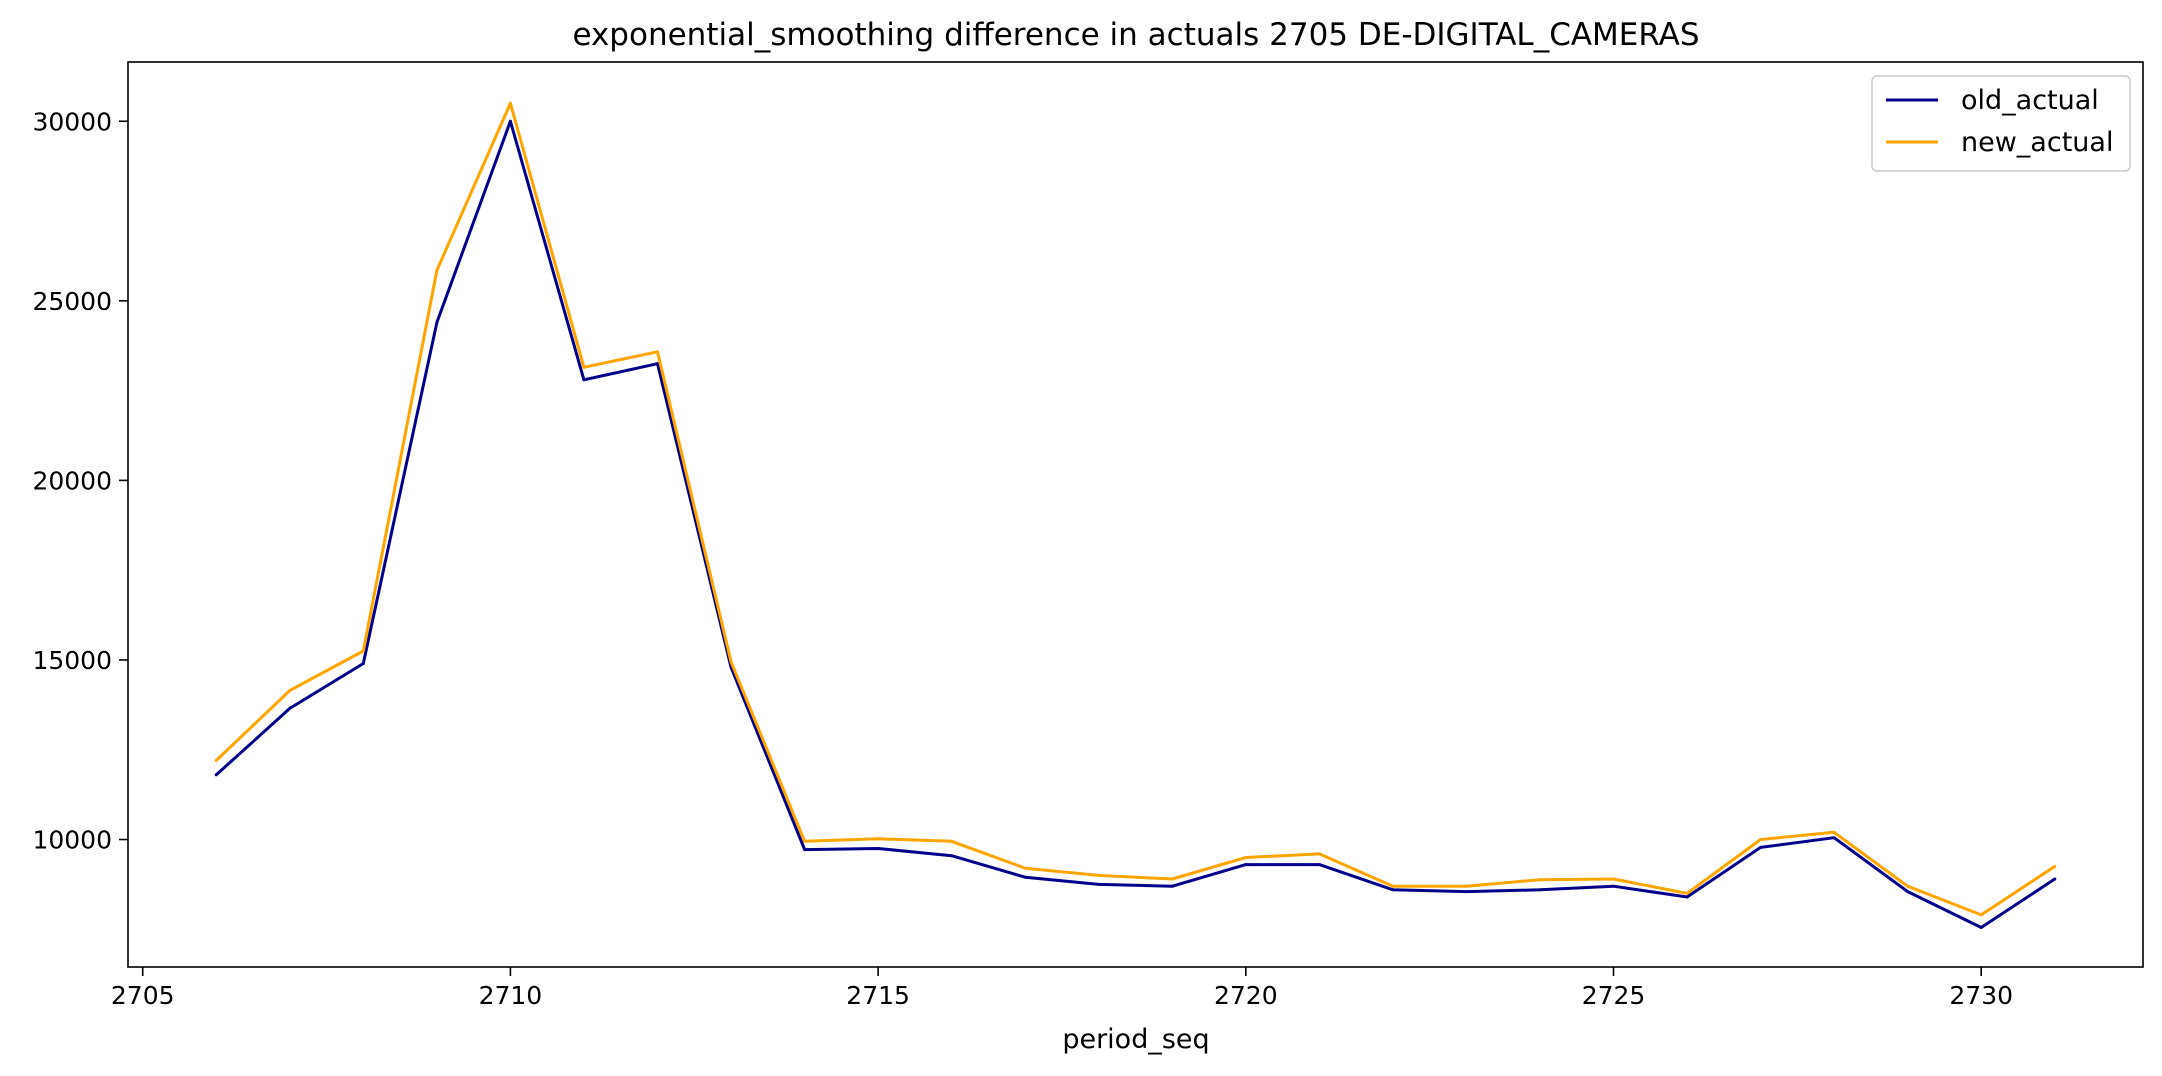 The height and width of the screenshot is (1076, 2162). Describe the element at coordinates (2001, 123) in the screenshot. I see `legend: old_actual new_actual` at that location.